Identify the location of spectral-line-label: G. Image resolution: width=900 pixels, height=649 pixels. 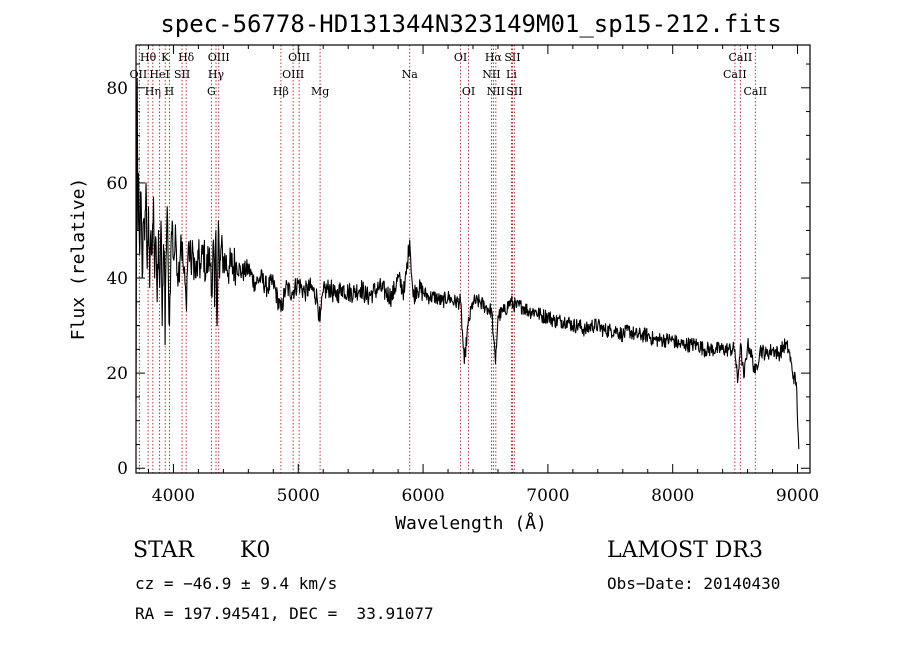
(211, 91).